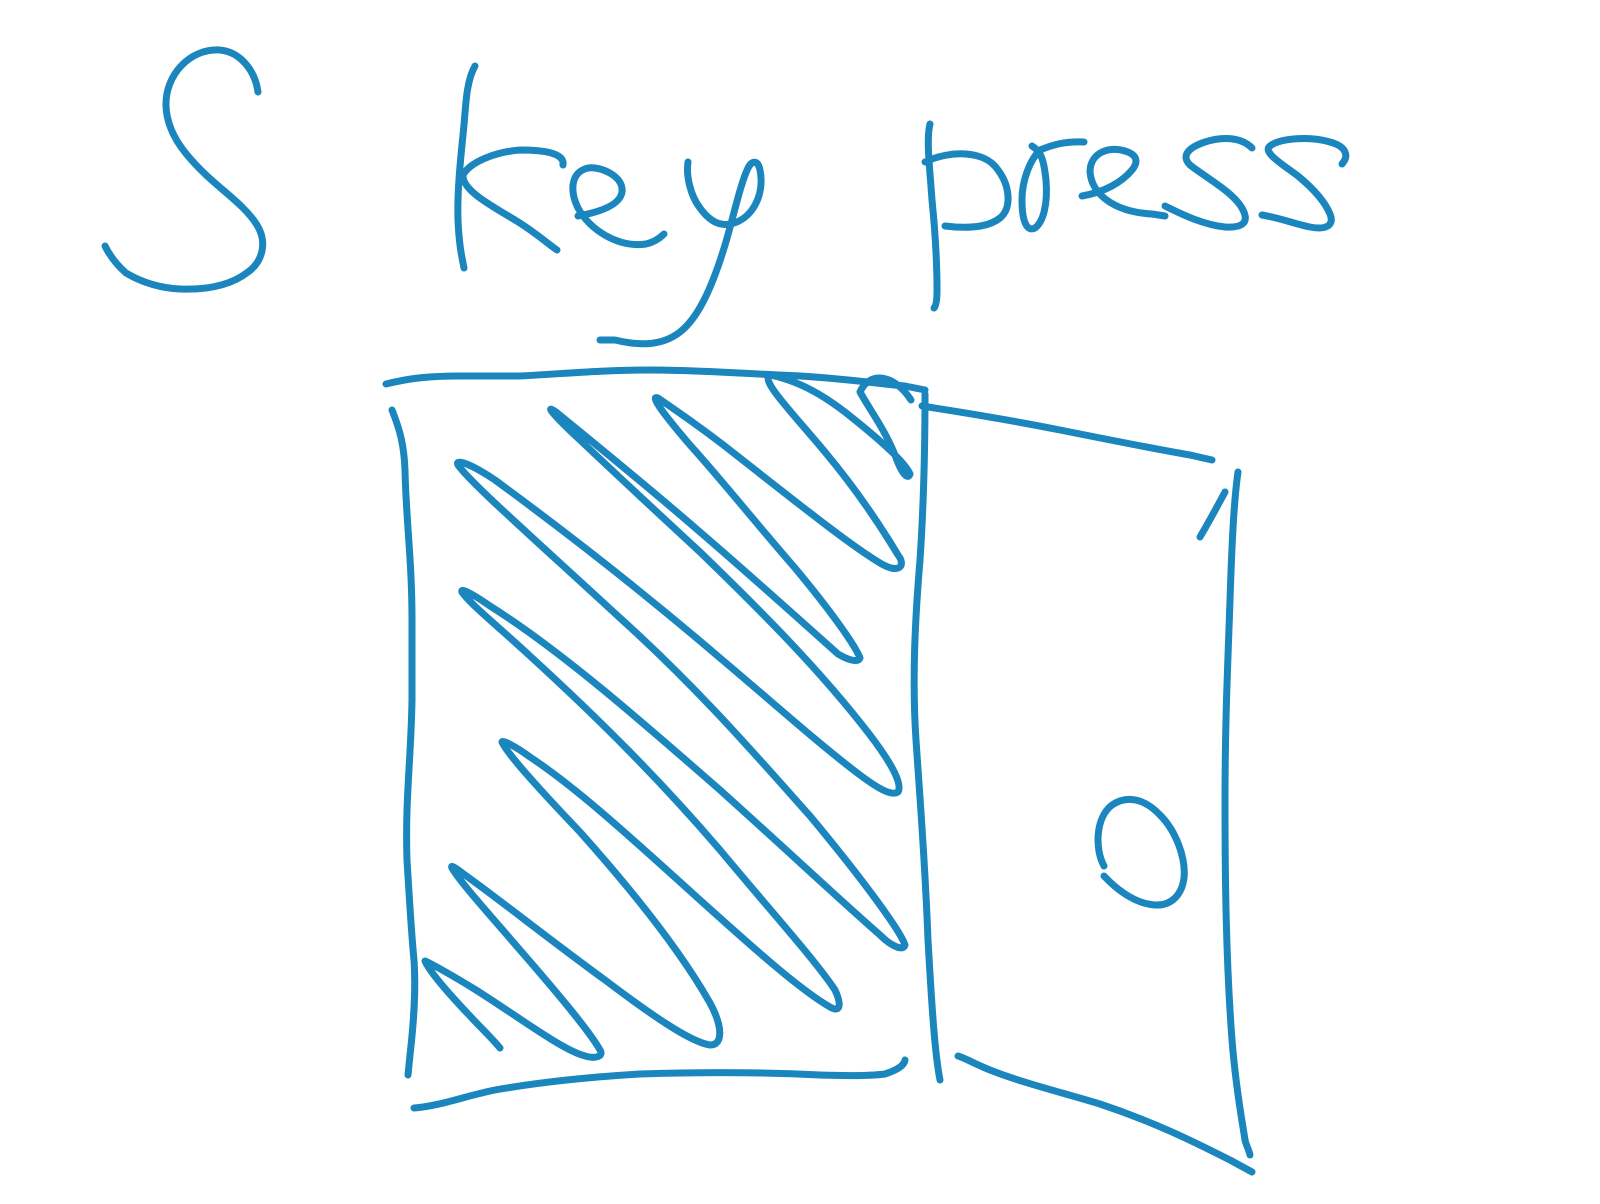 The image size is (1600, 1204). What do you see at coordinates (618, 206) in the screenshot?
I see `letter-e` at bounding box center [618, 206].